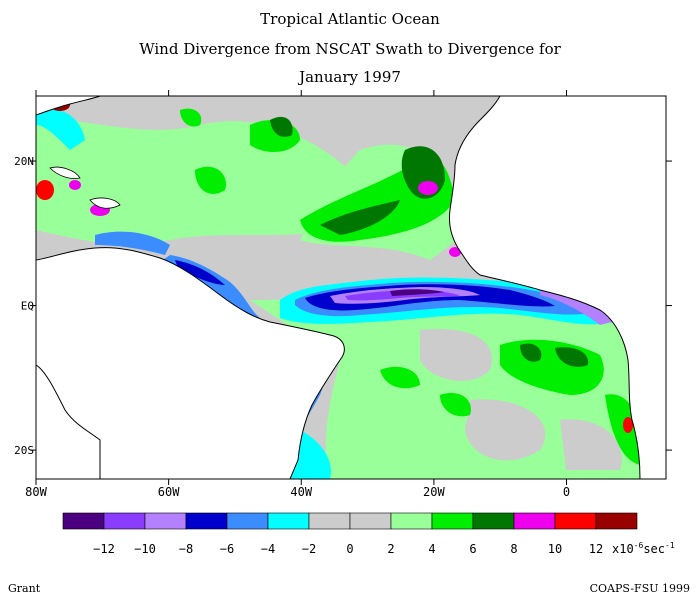  Describe the element at coordinates (36, 492) in the screenshot. I see `x-tick-label: 80W` at that location.